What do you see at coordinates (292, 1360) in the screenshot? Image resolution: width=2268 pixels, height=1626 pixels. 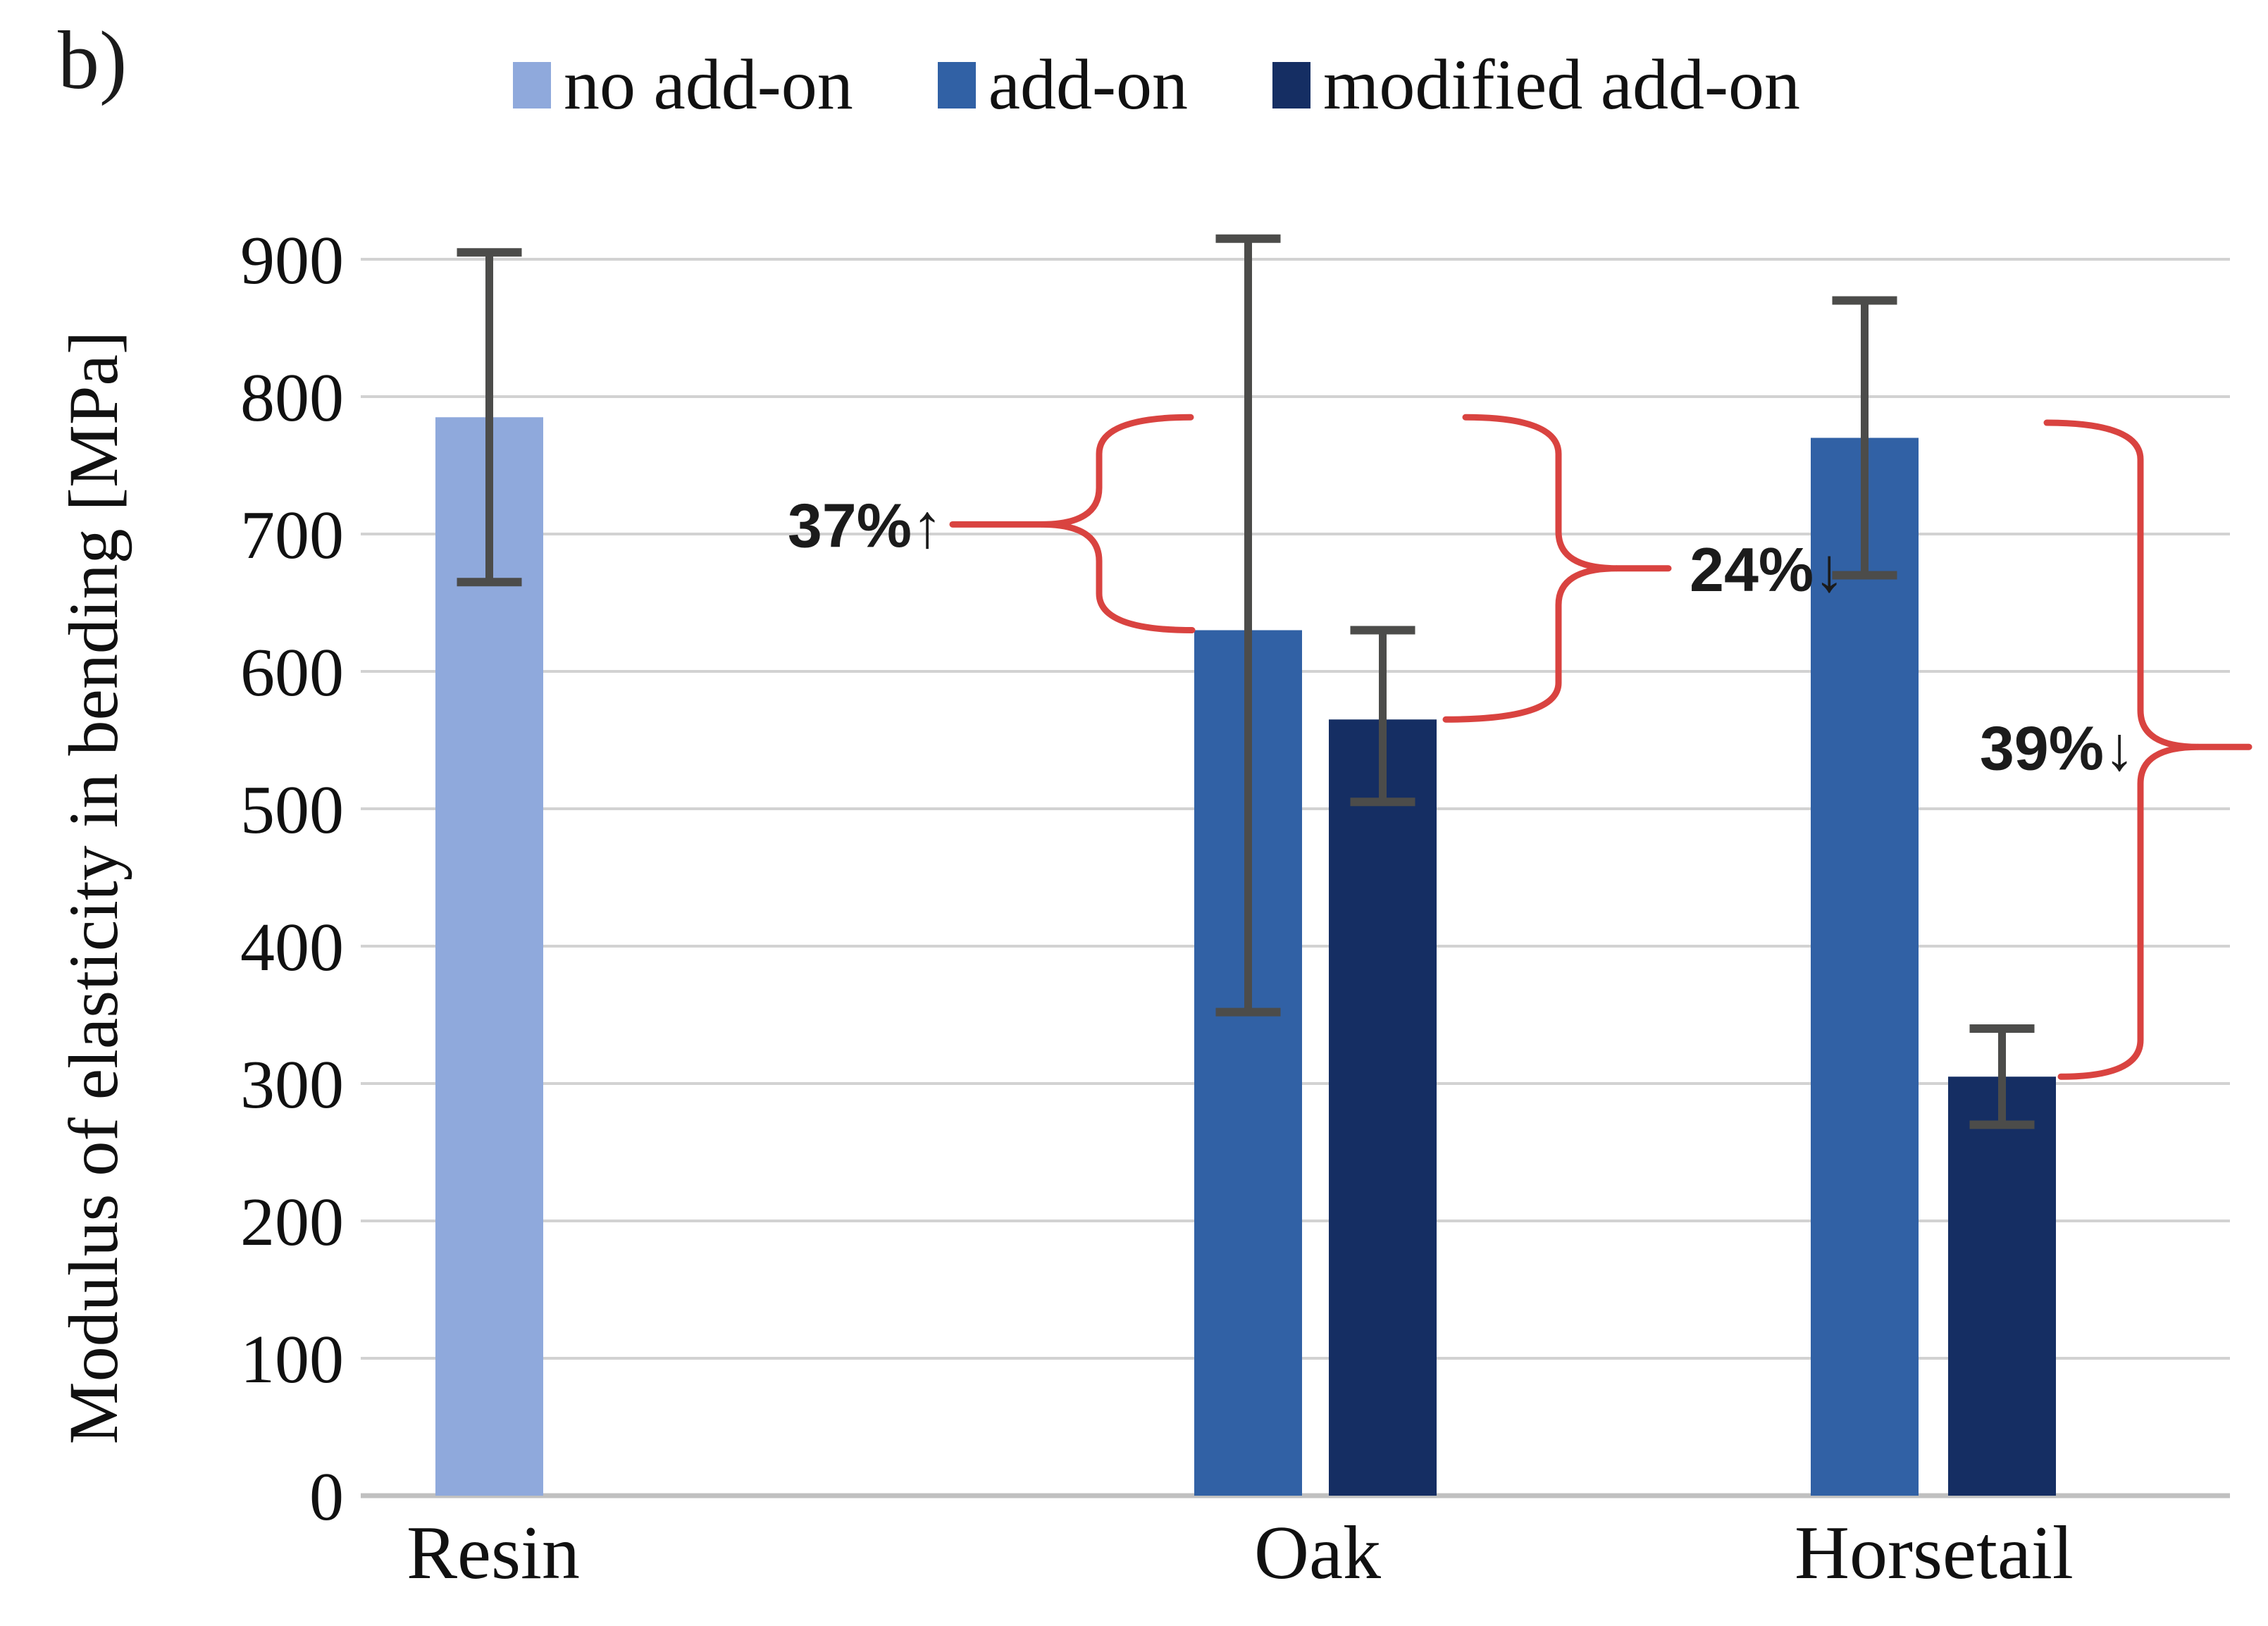 I see `y-tick-label: 100` at bounding box center [292, 1360].